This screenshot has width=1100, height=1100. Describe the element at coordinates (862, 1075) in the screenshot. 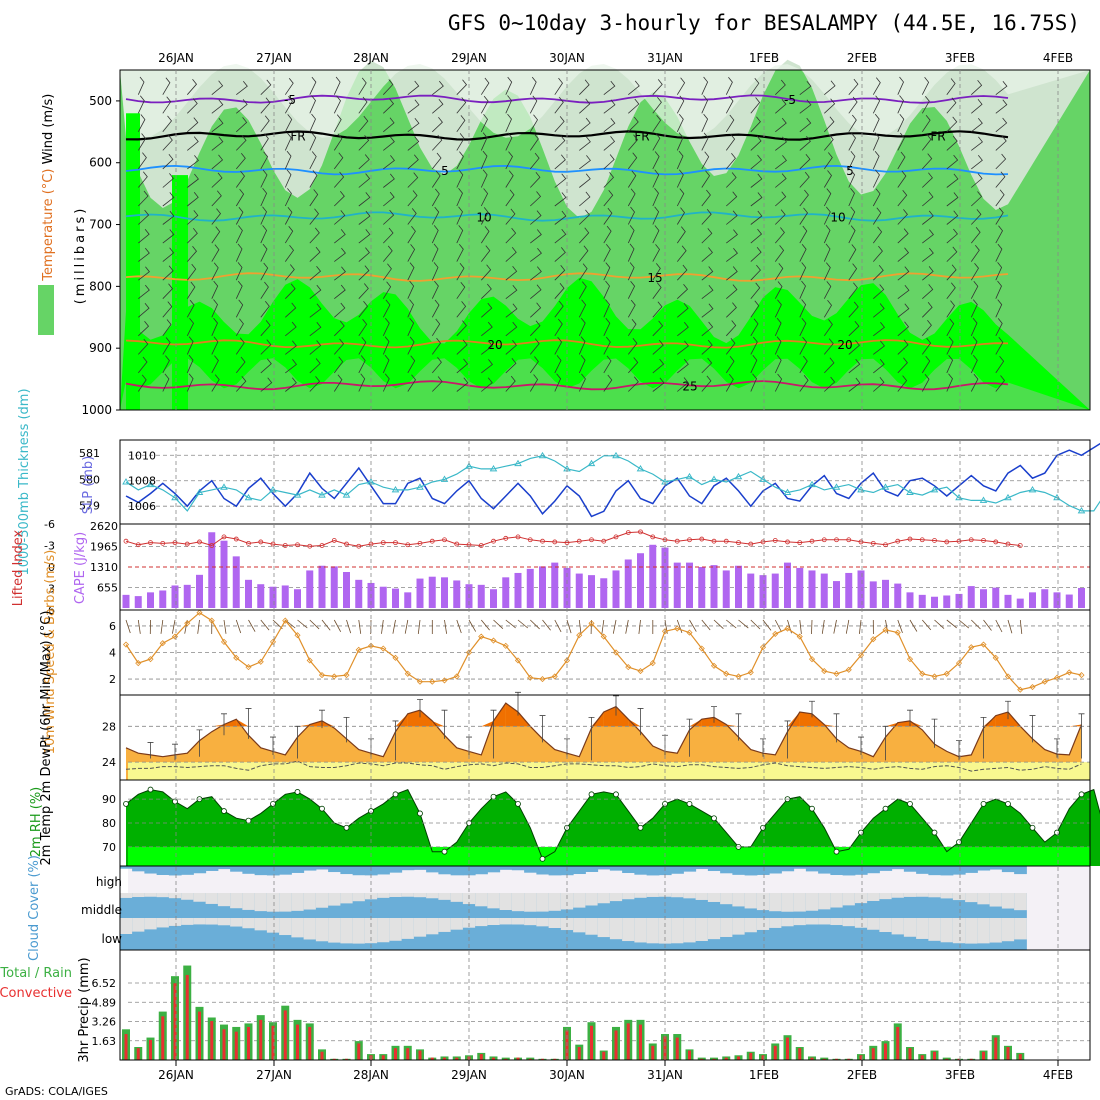

I see `bottom-day-label: 2FEB` at that location.